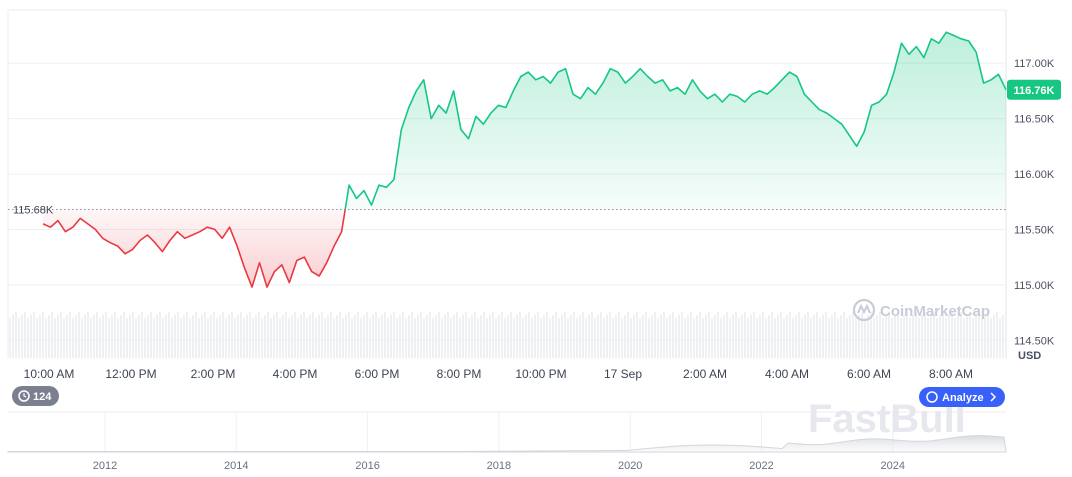 The width and height of the screenshot is (1072, 477). Describe the element at coordinates (962, 397) in the screenshot. I see `analyze-button: Analyze` at that location.